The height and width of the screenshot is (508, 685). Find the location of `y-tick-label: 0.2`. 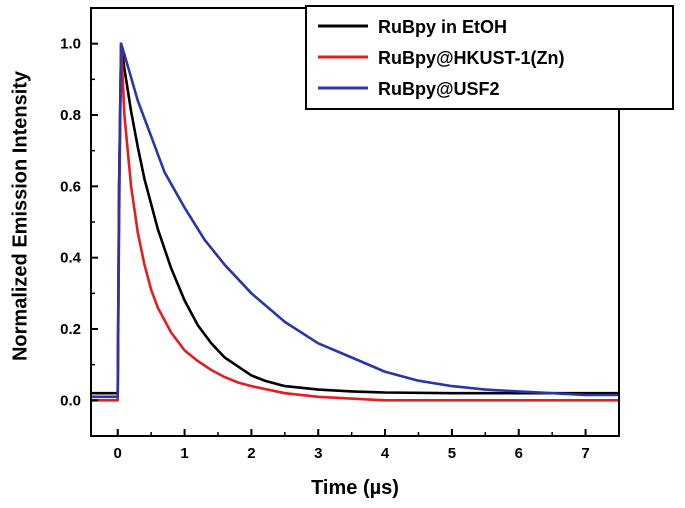

y-tick-label: 0.2 is located at coordinates (70, 329).